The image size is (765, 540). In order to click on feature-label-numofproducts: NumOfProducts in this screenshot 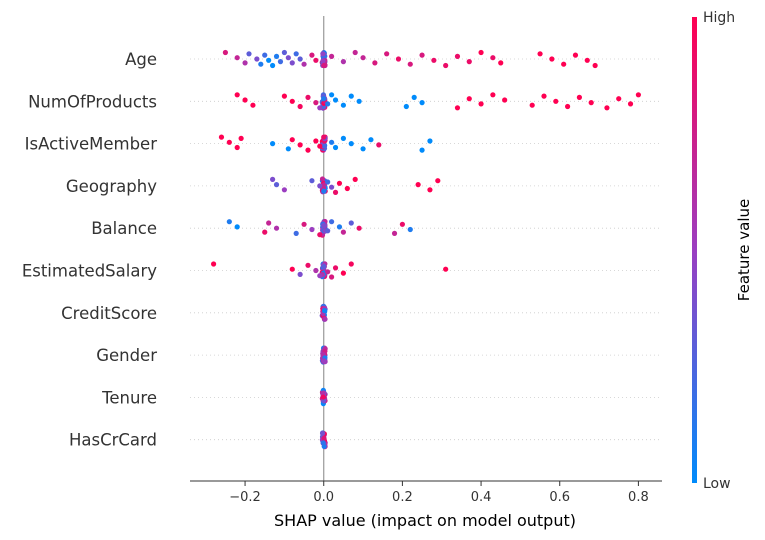, I will do `click(92, 101)`.